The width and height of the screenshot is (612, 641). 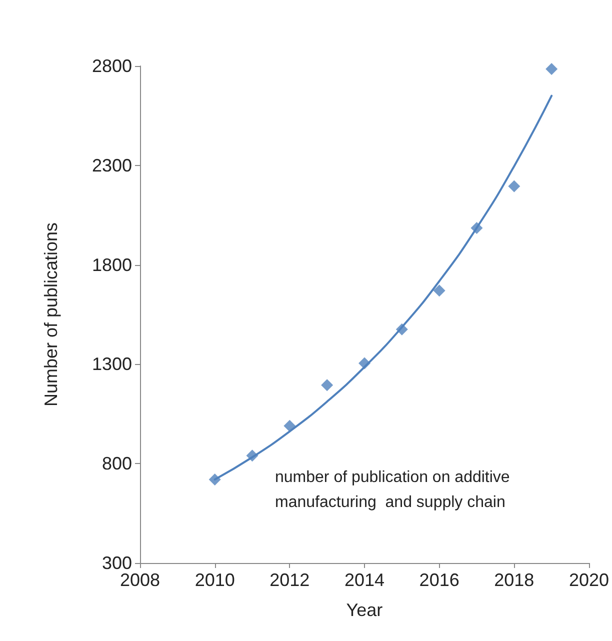 I want to click on y-tick-label: 2300, so click(x=112, y=165).